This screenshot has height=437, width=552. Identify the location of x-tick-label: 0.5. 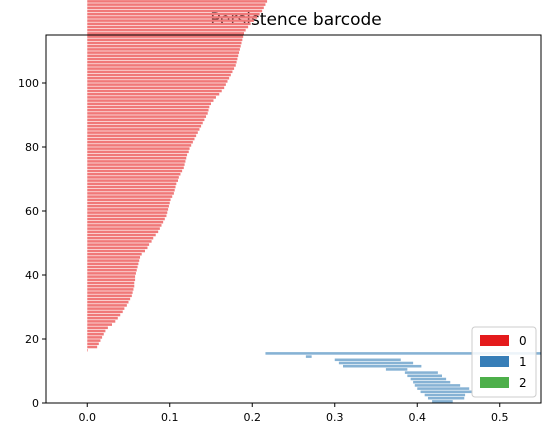
(500, 417).